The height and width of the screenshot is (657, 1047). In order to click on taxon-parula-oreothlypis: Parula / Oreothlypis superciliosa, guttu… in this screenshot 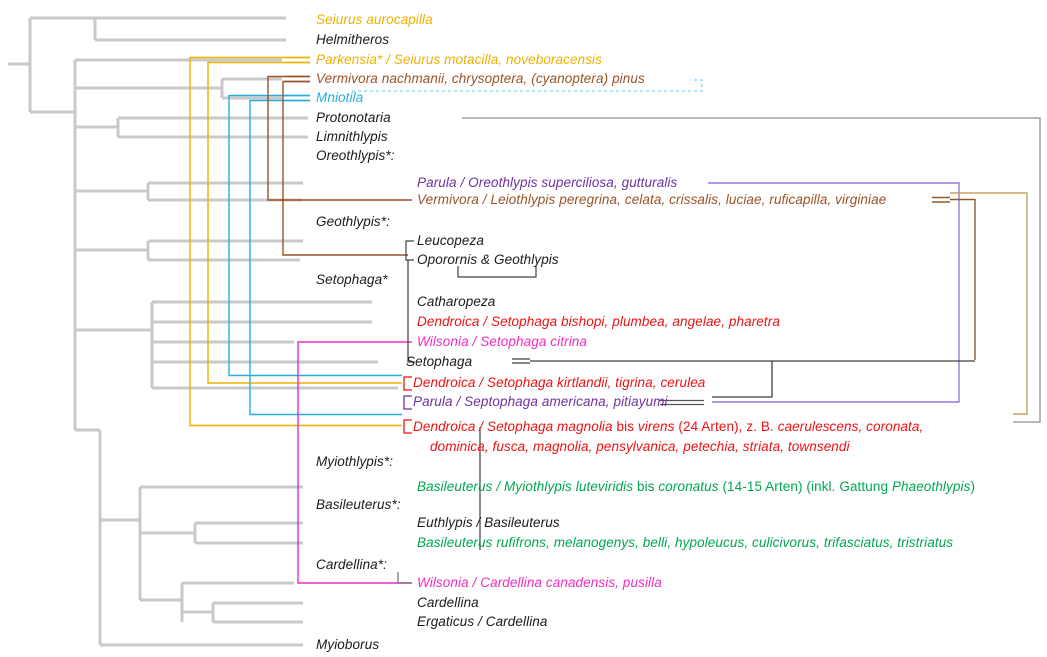, I will do `click(547, 182)`.